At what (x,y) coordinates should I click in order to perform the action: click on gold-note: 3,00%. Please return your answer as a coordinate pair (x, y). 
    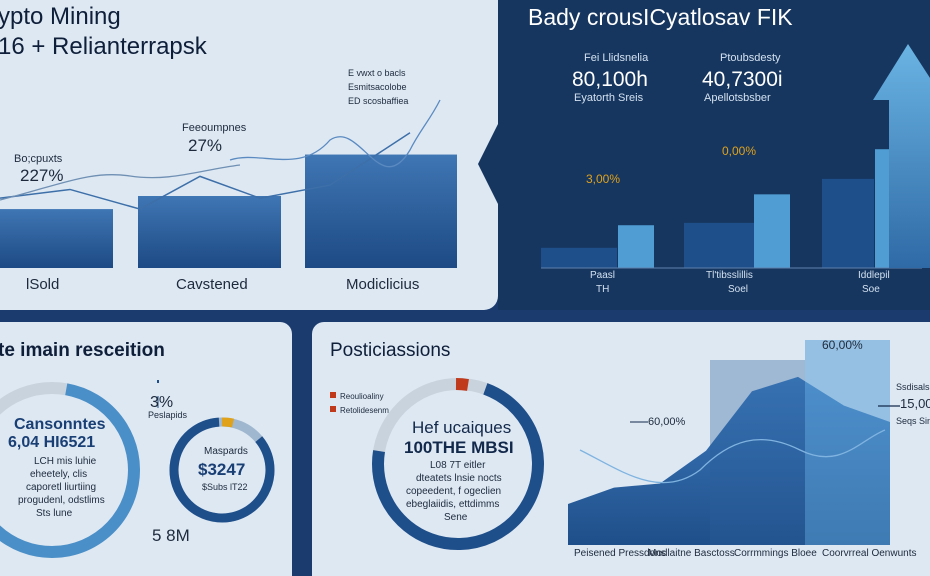
    Looking at the image, I should click on (603, 179).